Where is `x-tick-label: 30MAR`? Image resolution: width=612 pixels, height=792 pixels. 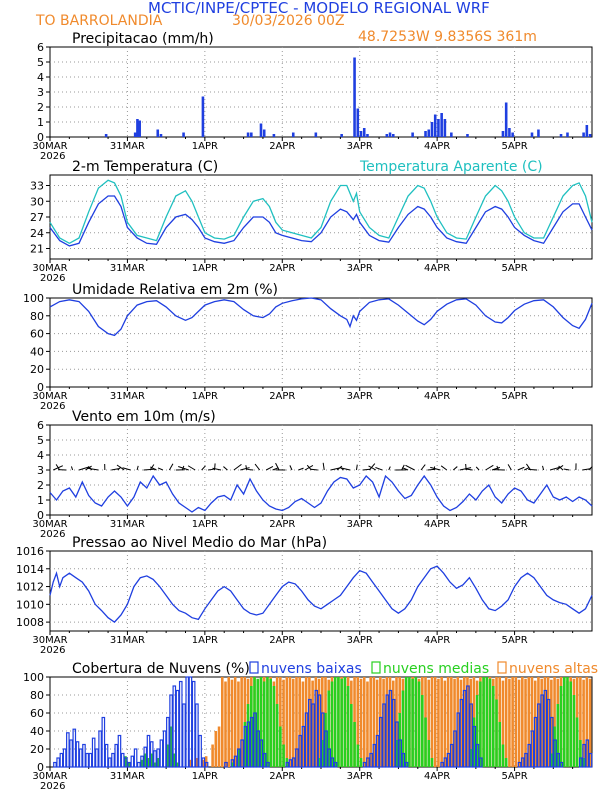 x-tick-label: 30MAR is located at coordinates (49, 396).